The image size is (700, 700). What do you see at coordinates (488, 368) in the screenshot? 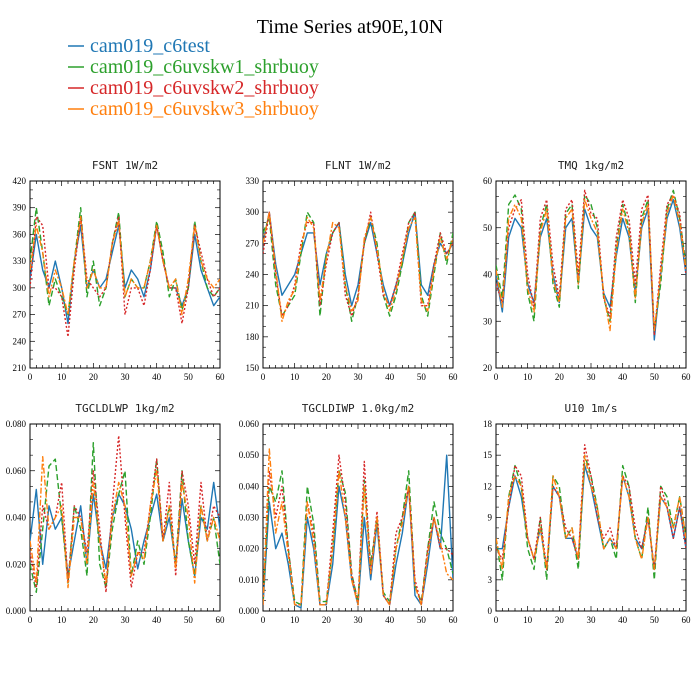
I see `y-tick-label: 20` at bounding box center [488, 368].